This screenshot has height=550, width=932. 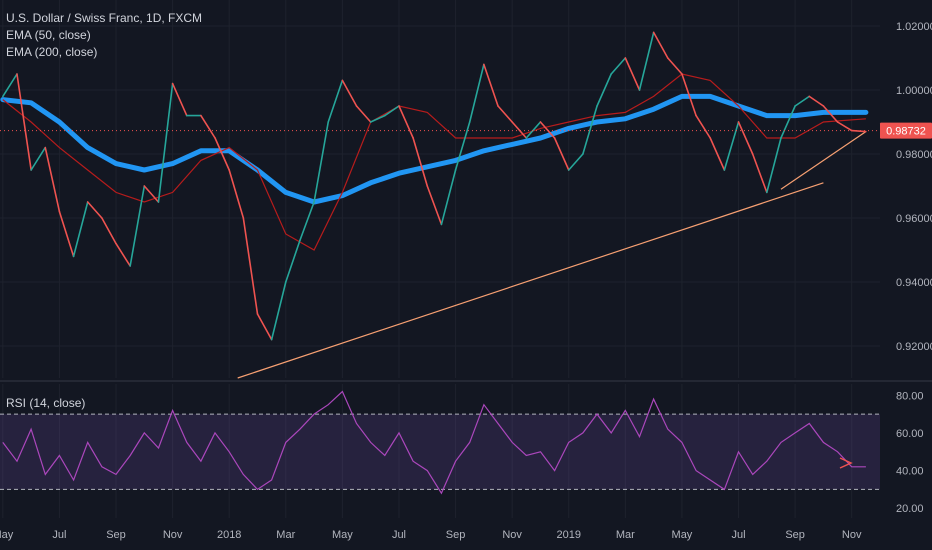 I want to click on rsi-label: RSI (14, close), so click(x=46, y=403).